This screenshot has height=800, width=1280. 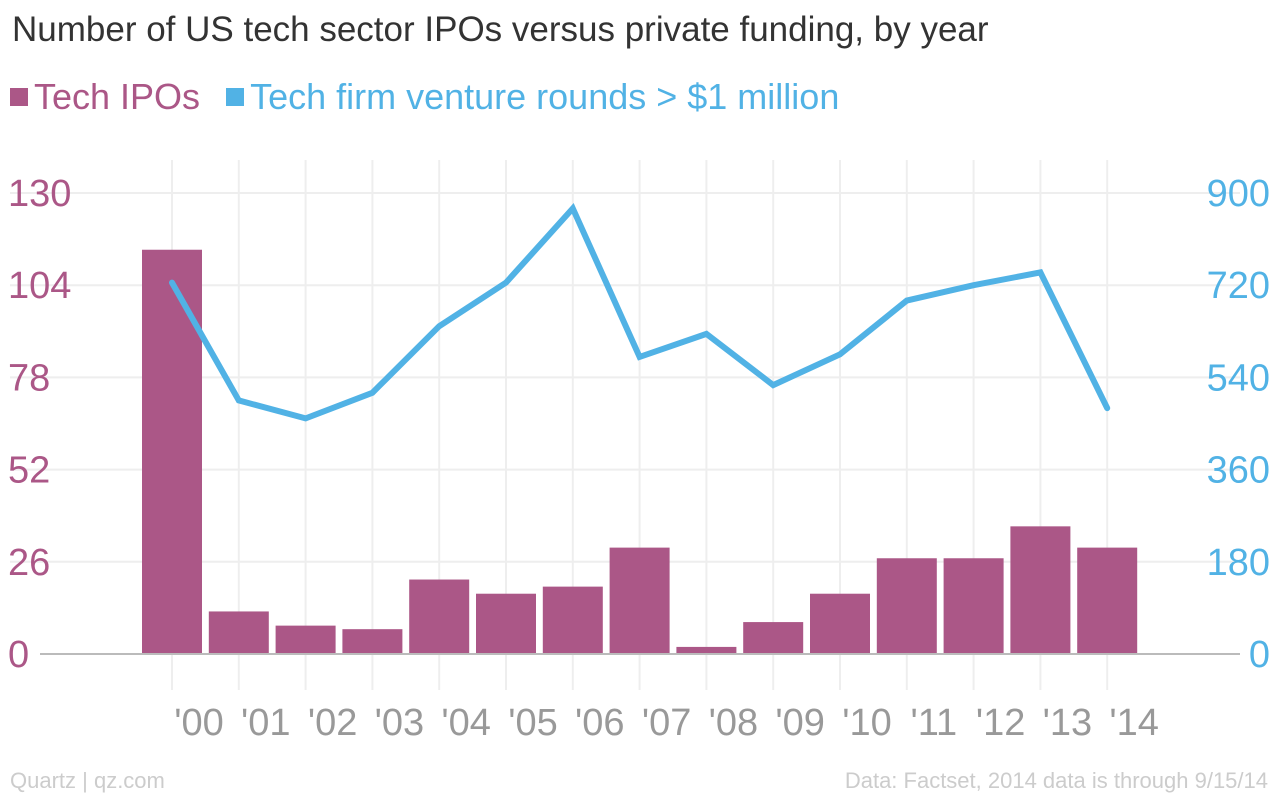 I want to click on x-tick-label: '09, so click(x=800, y=723).